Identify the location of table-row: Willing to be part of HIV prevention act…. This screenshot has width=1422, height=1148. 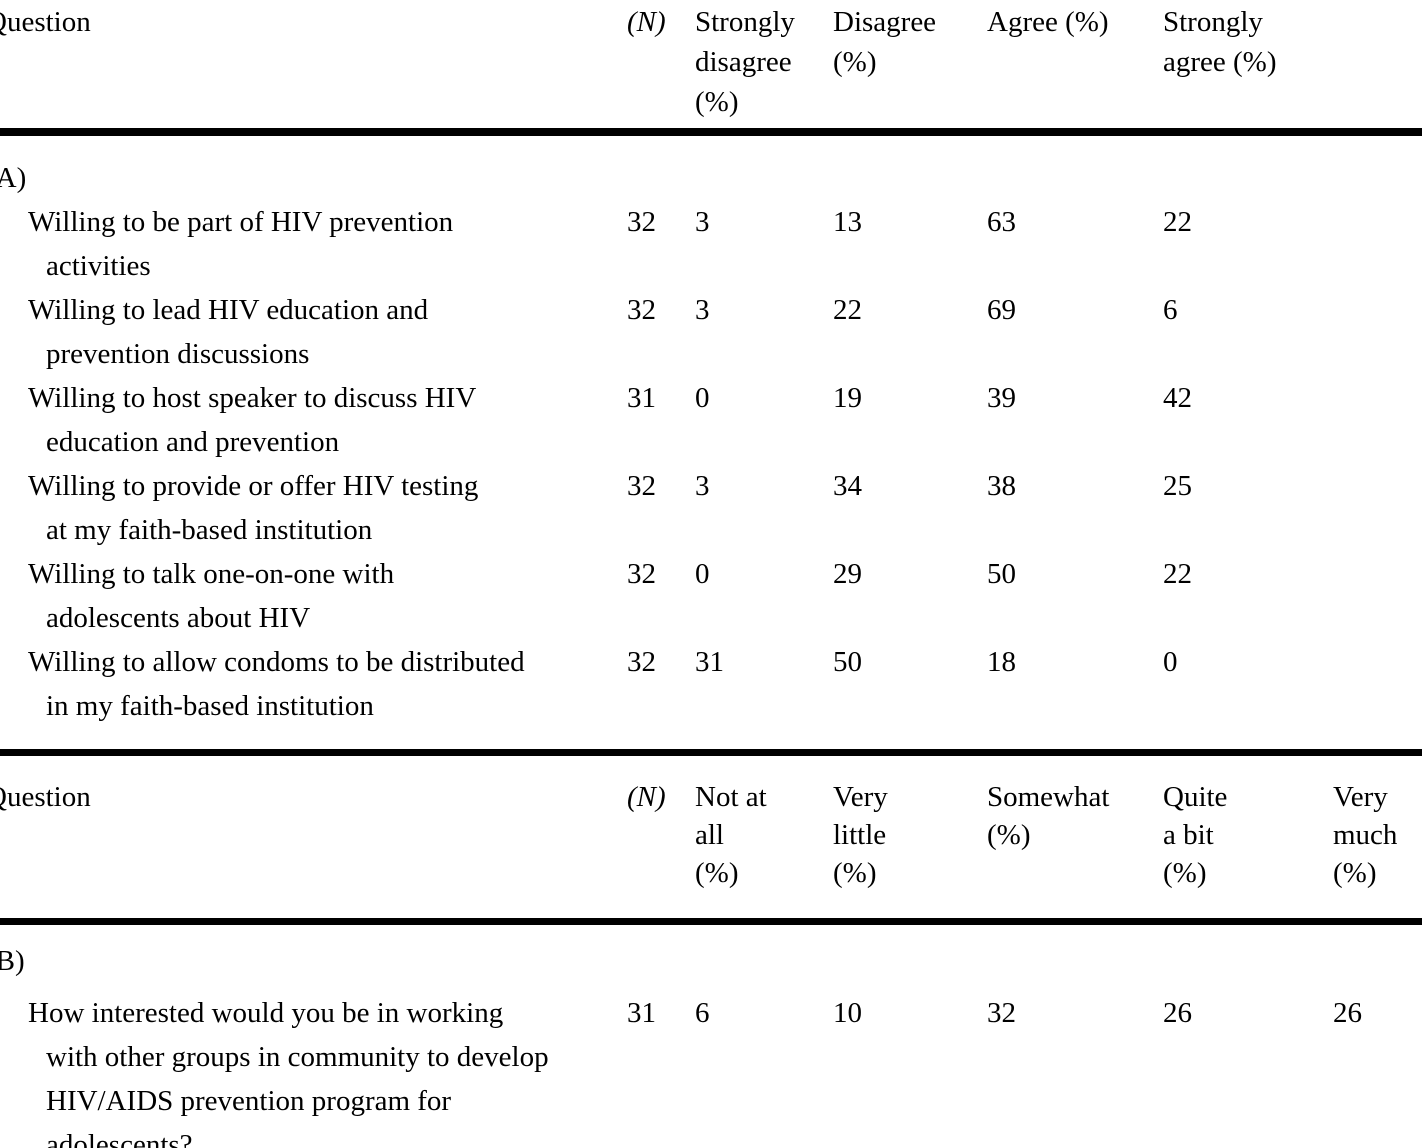
(711, 244).